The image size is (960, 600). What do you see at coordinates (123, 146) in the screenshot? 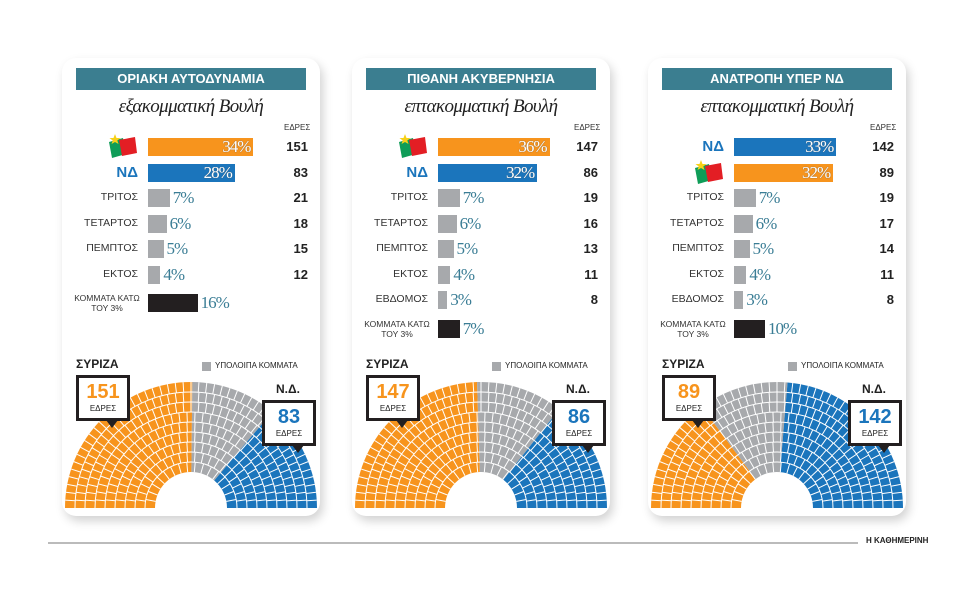
I see `party-logo` at bounding box center [123, 146].